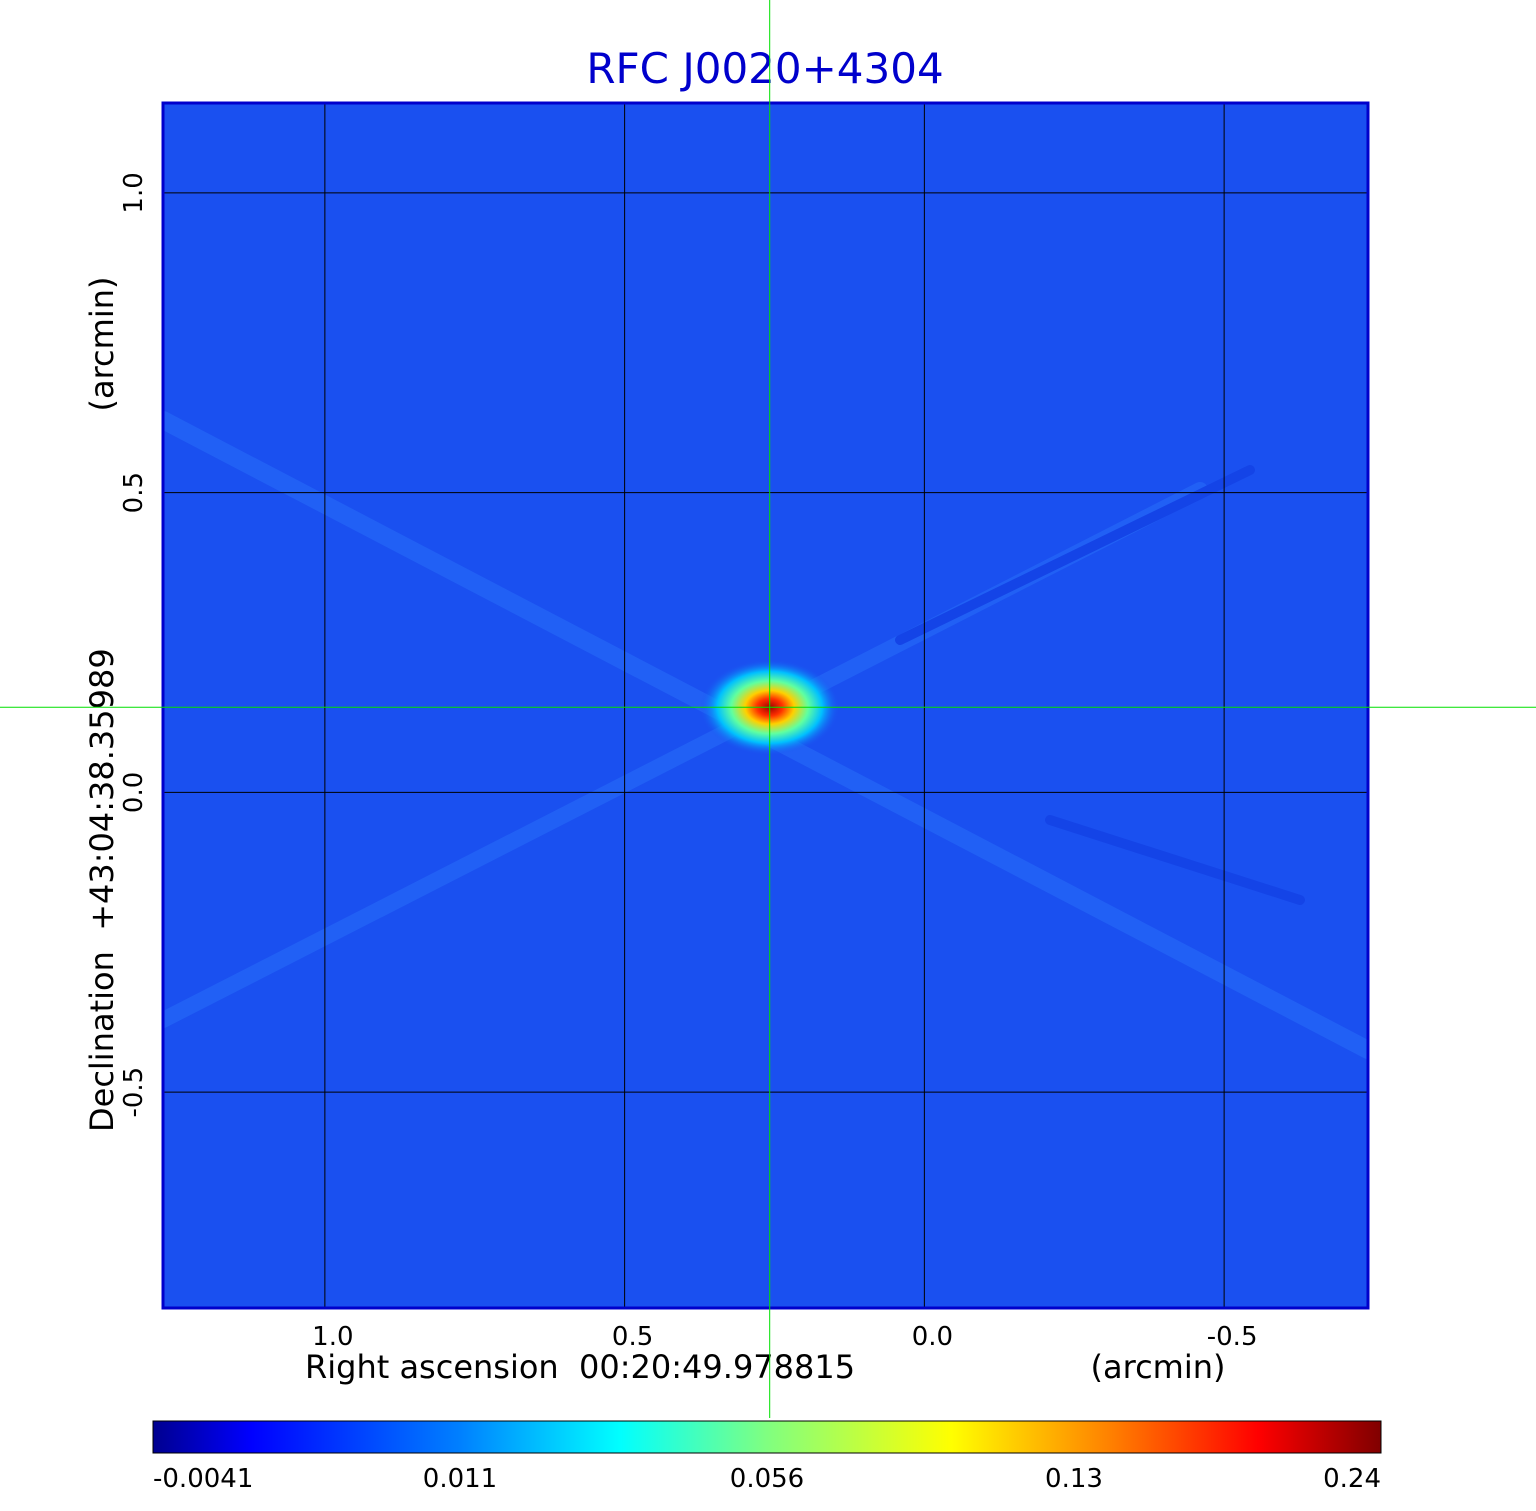 The height and width of the screenshot is (1511, 1536). Describe the element at coordinates (332, 1337) in the screenshot. I see `x-tick-label: 1.0` at that location.